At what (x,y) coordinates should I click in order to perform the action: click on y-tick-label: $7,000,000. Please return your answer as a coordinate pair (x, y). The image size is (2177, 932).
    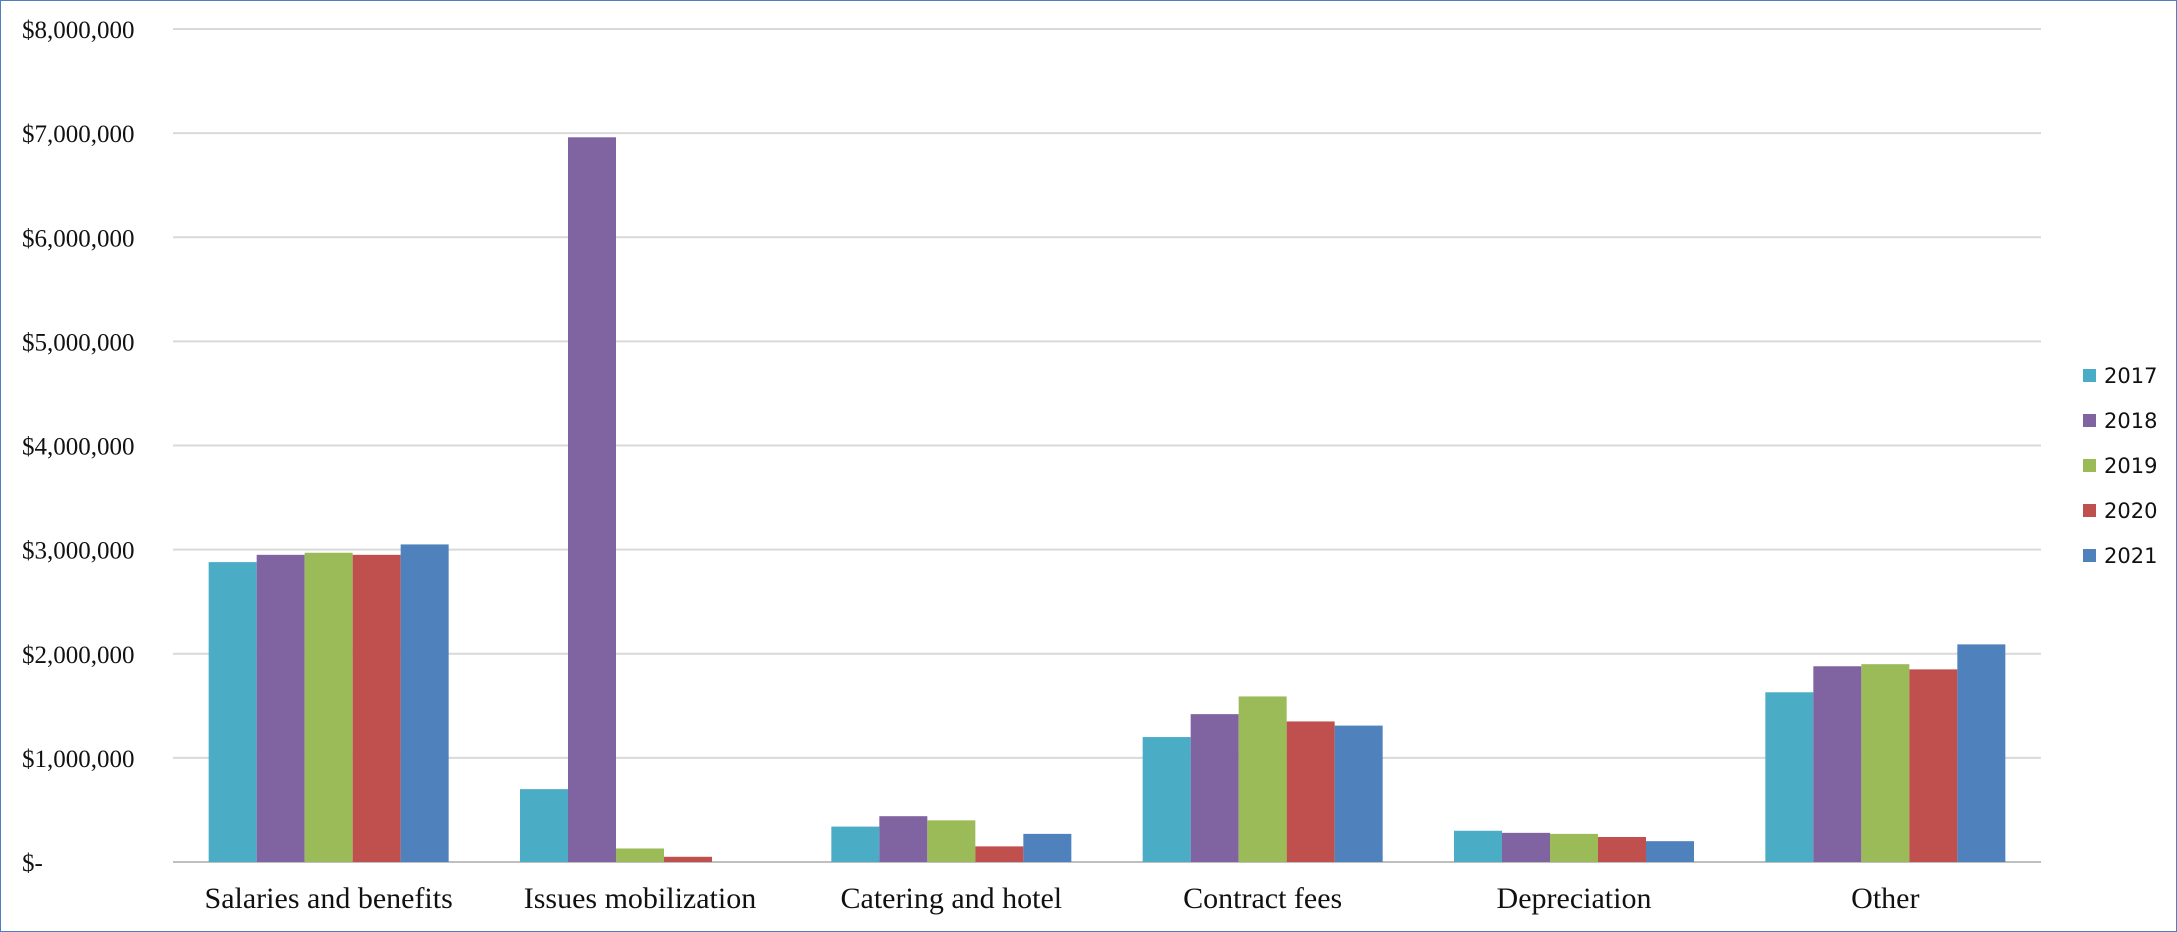
    Looking at the image, I should click on (78, 134).